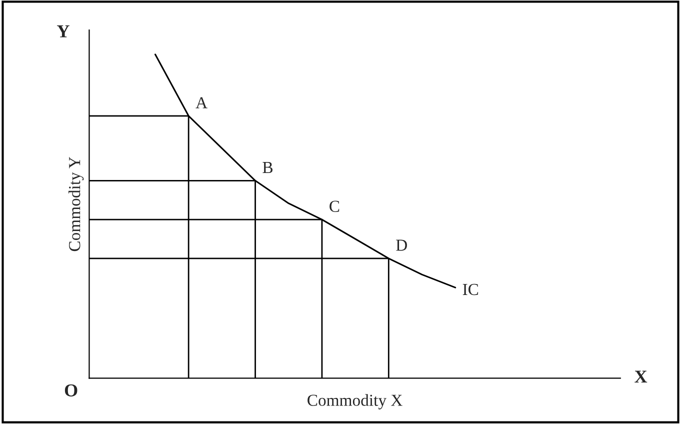 The width and height of the screenshot is (681, 424). I want to click on annotation: D, so click(401, 245).